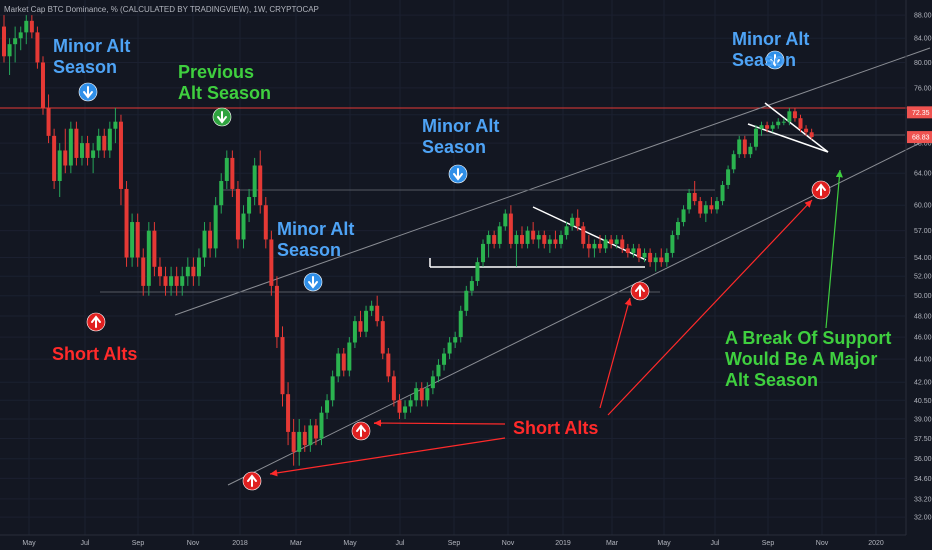  What do you see at coordinates (923, 401) in the screenshot?
I see `y-tick-label: 40.50` at bounding box center [923, 401].